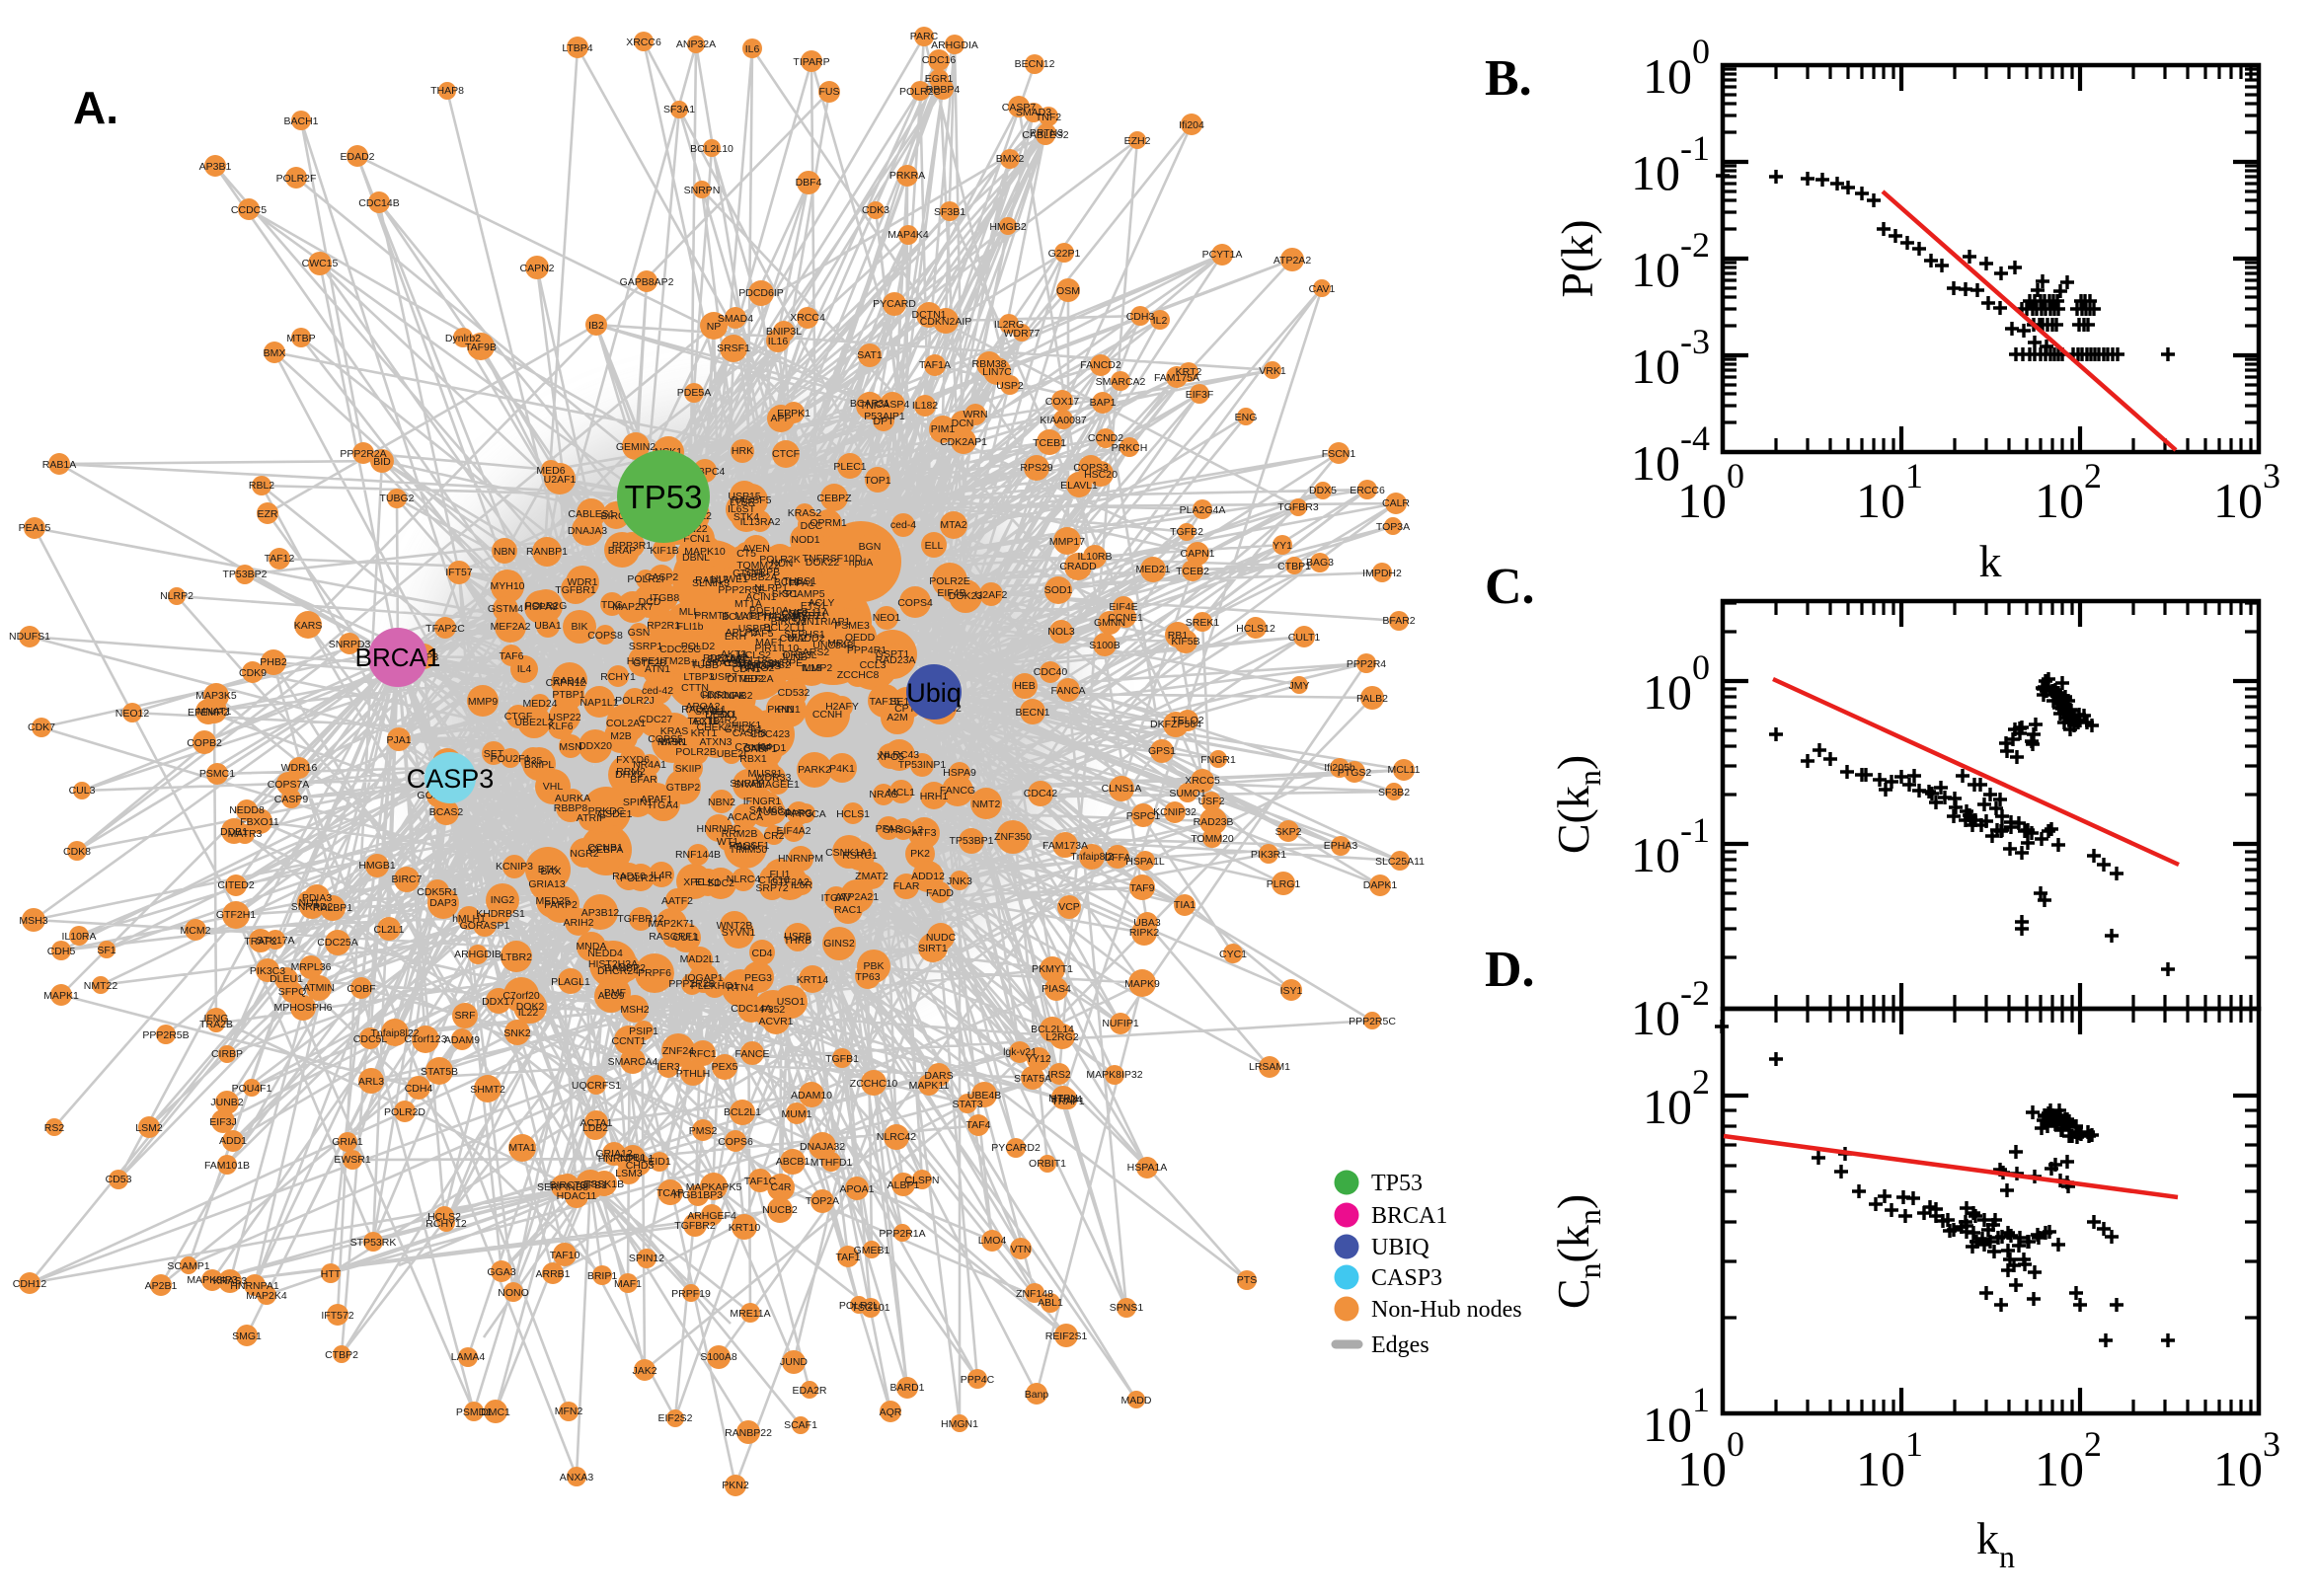 The width and height of the screenshot is (2316, 1596). Describe the element at coordinates (1035, 1294) in the screenshot. I see `svg-text: ZNF148` at that location.